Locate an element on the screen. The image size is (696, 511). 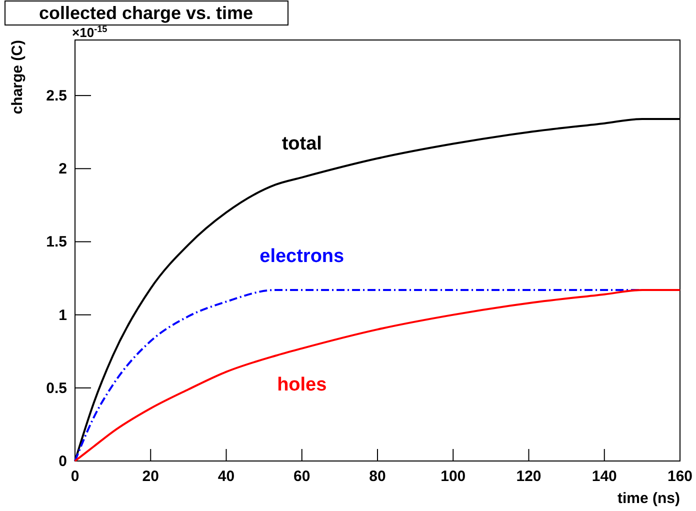
x-tick-label: 40 is located at coordinates (226, 476).